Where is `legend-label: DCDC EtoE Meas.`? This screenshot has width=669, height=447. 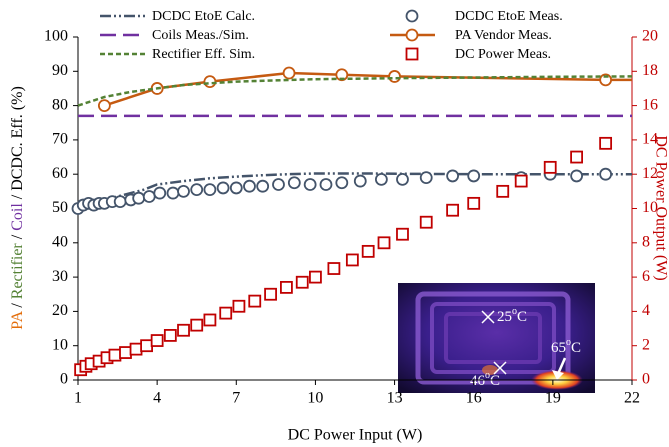
legend-label: DCDC EtoE Meas. is located at coordinates (509, 16).